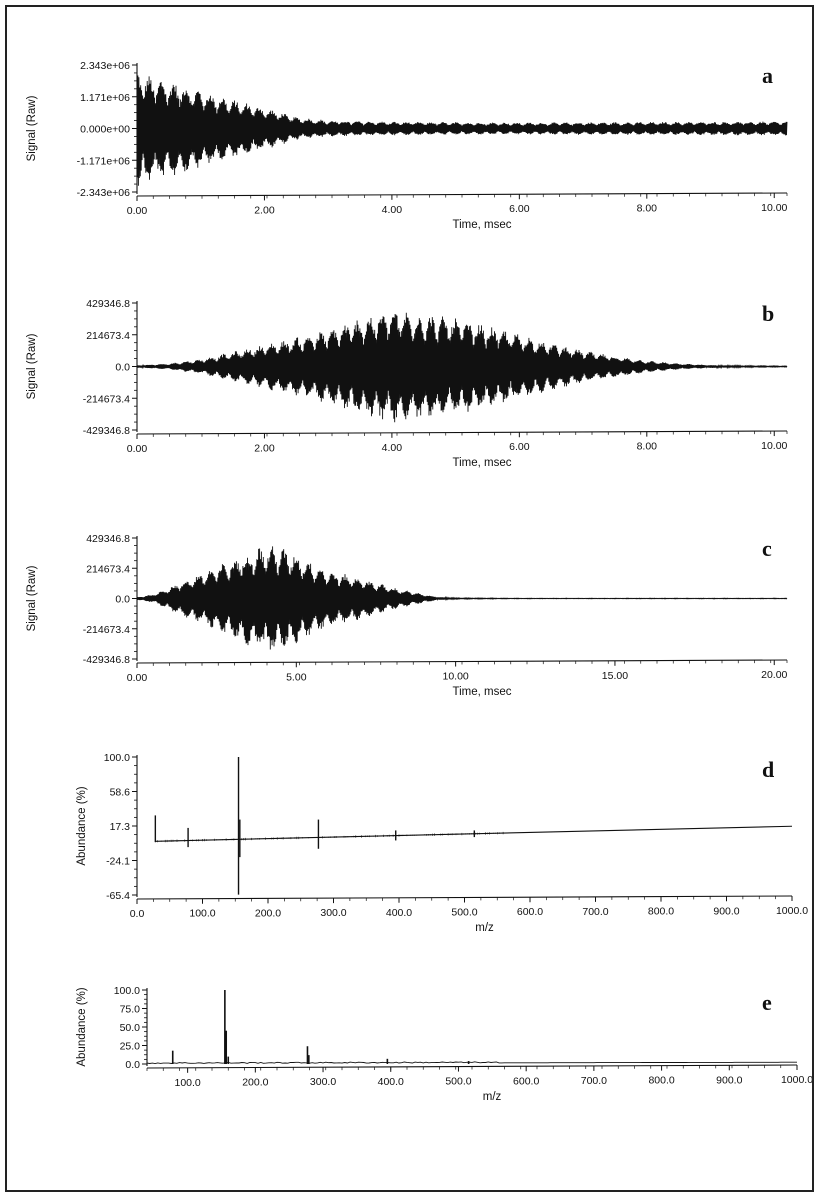  I want to click on y-tick-label: 2.343e+06, so click(105, 66).